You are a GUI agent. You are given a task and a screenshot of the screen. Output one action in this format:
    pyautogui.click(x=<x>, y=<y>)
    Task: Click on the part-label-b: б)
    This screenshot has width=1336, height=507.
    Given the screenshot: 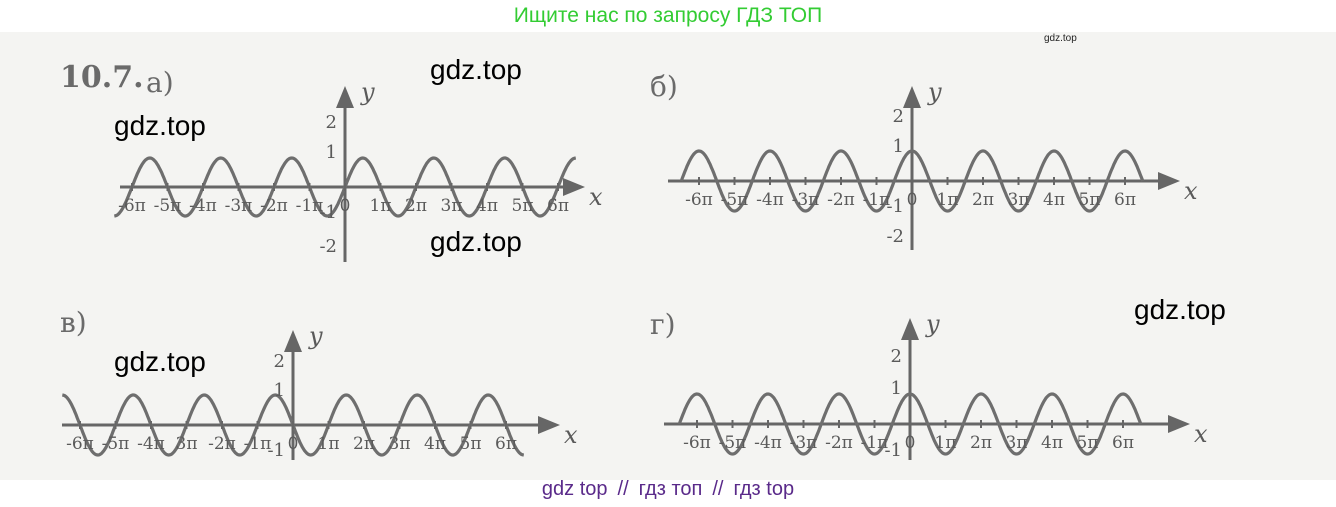 What is the action you would take?
    pyautogui.click(x=664, y=86)
    